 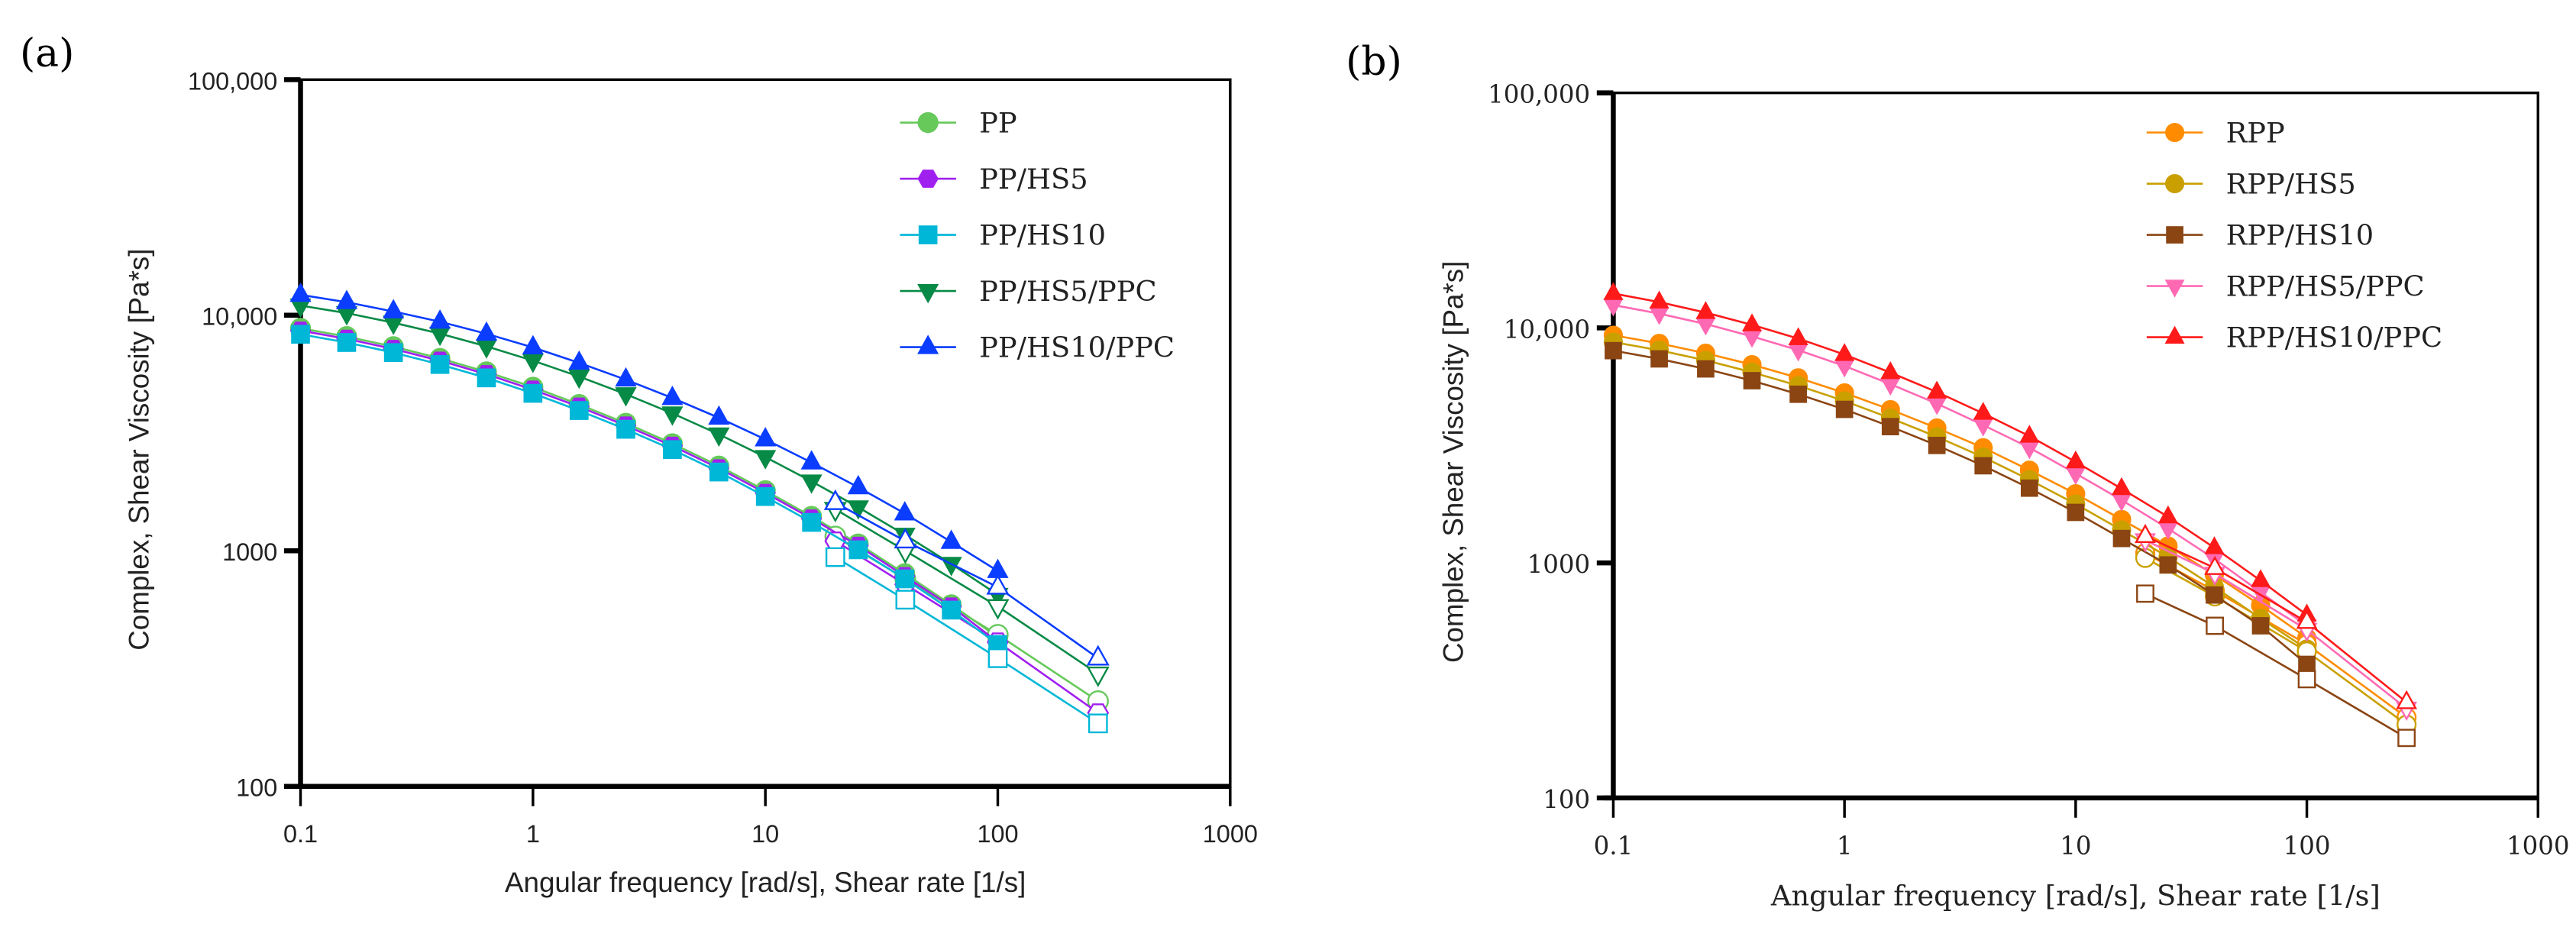 I want to click on y-tick-label: 10,000, so click(x=1547, y=329).